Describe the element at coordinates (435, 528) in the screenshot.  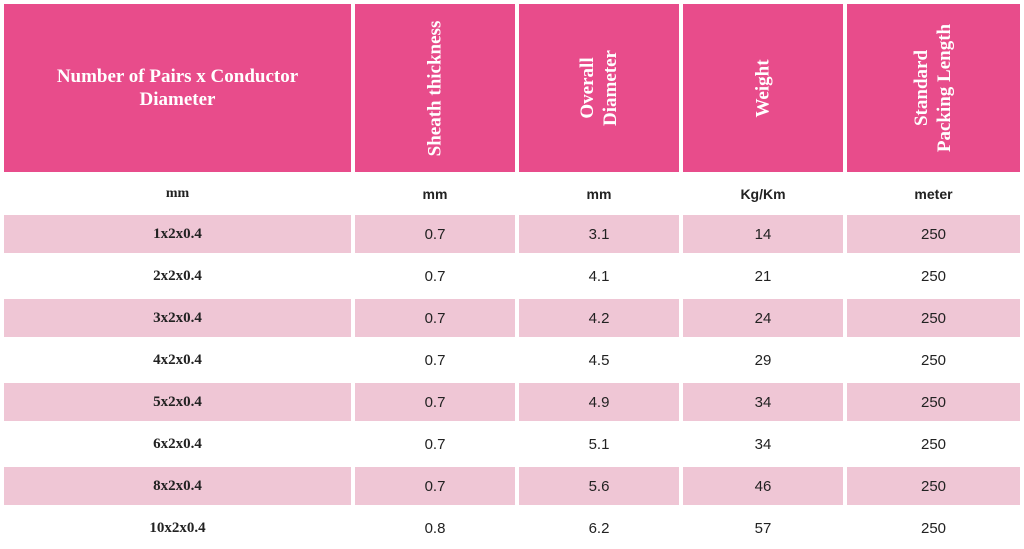
I see `cell-sheath: 0.8` at that location.